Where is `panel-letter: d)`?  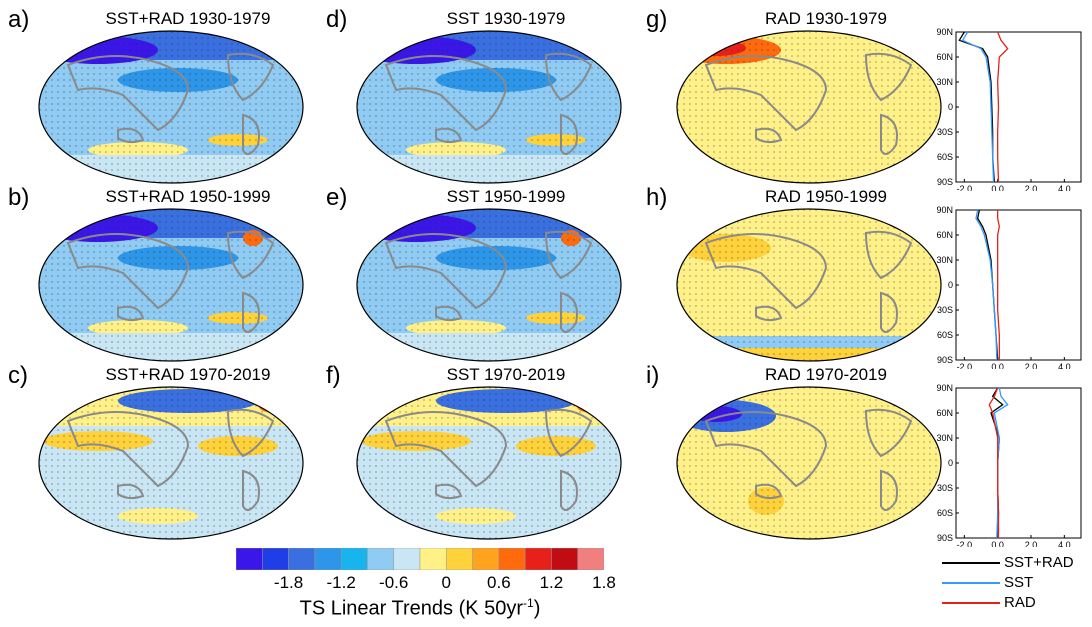 panel-letter: d) is located at coordinates (337, 19).